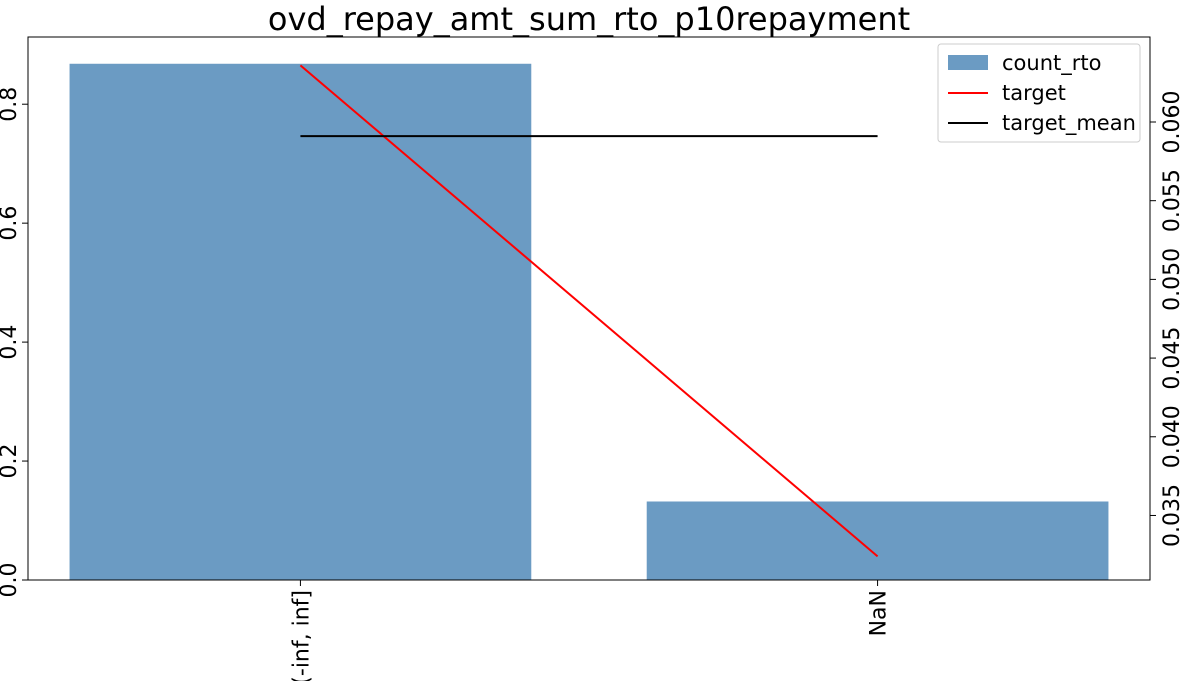 The image size is (1182, 681). I want to click on right-axis: 0.035 0.040 0.045 0.050 0.055 0.060, so click(1166, 318).